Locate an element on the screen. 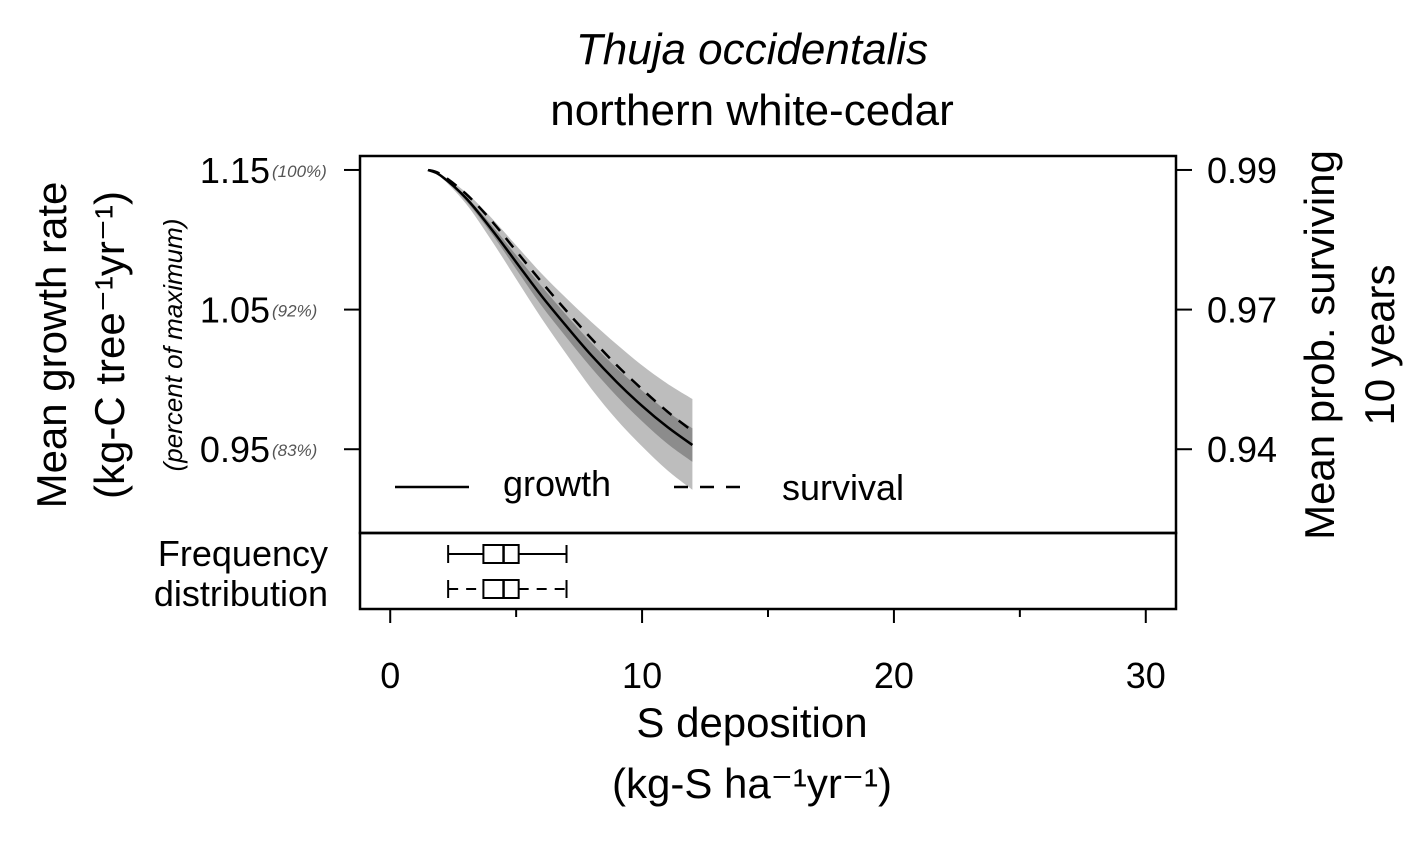 The height and width of the screenshot is (850, 1417). y-left-tick-label-1.15: 1.15 is located at coordinates (235, 170).